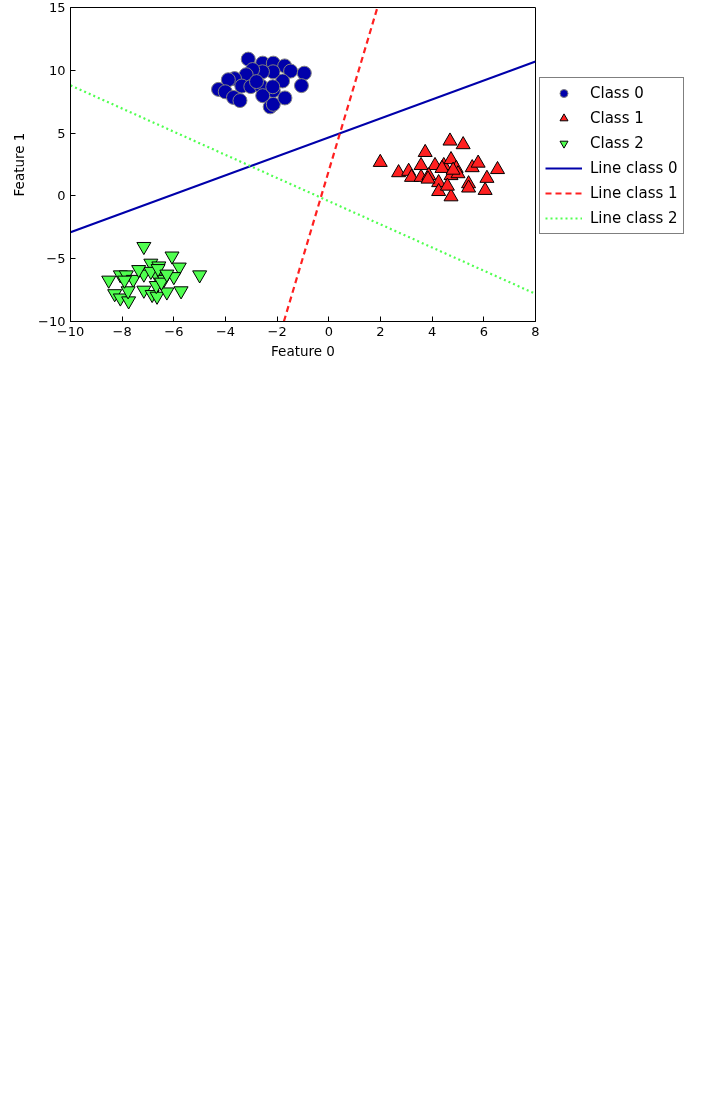 The height and width of the screenshot is (1099, 720). I want to click on x-axis-title: Feature 0, so click(303, 350).